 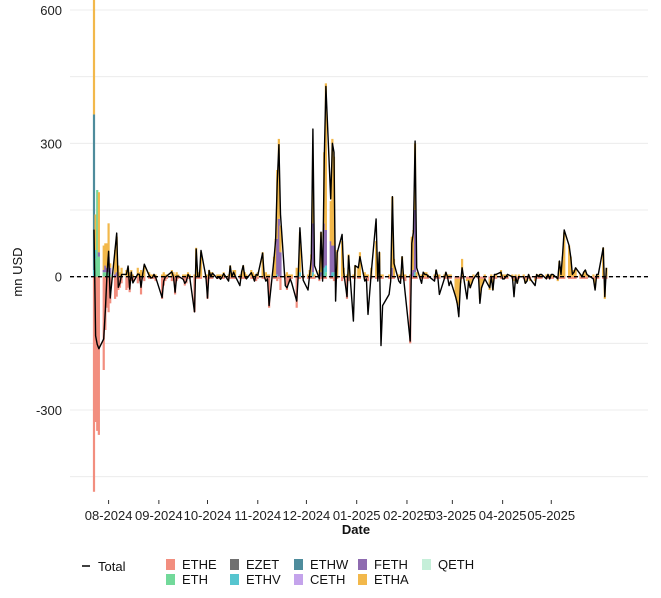 What do you see at coordinates (362, 579) in the screenshot?
I see `legend-swatch-etha` at bounding box center [362, 579].